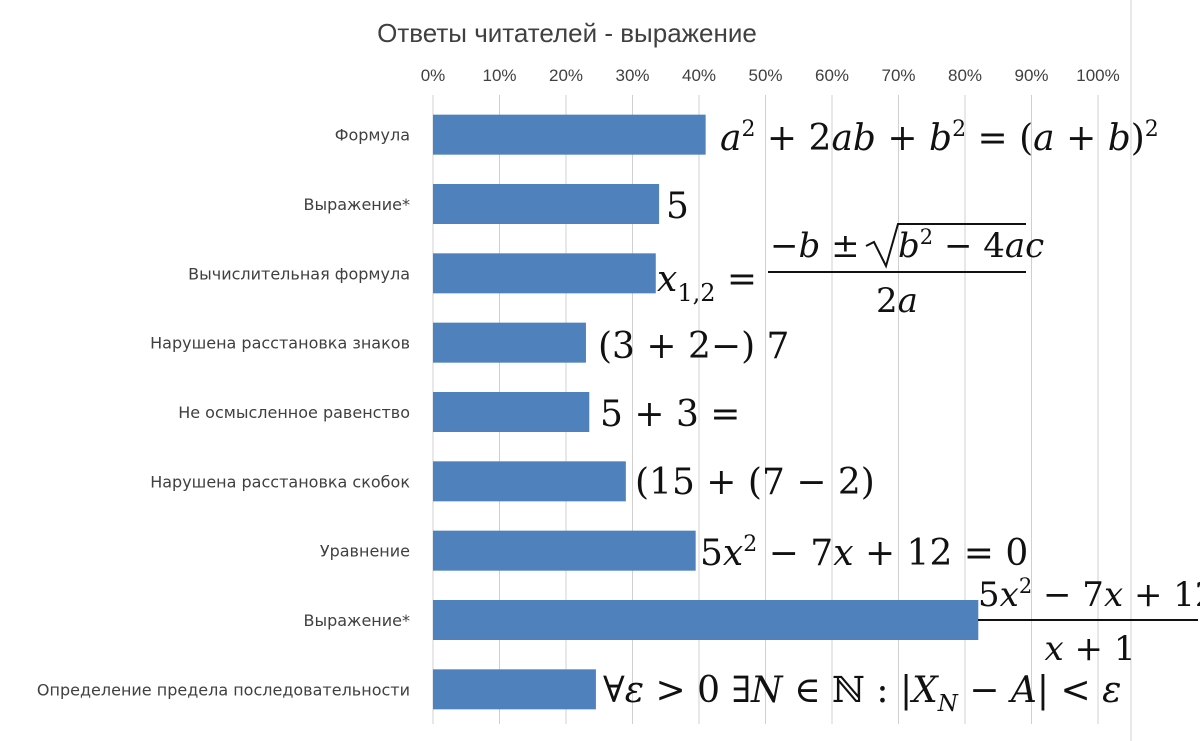  What do you see at coordinates (850, 272) in the screenshot?
I see `formula-annotation: x1,2 = −b ± b2 − 4ac 2a` at bounding box center [850, 272].